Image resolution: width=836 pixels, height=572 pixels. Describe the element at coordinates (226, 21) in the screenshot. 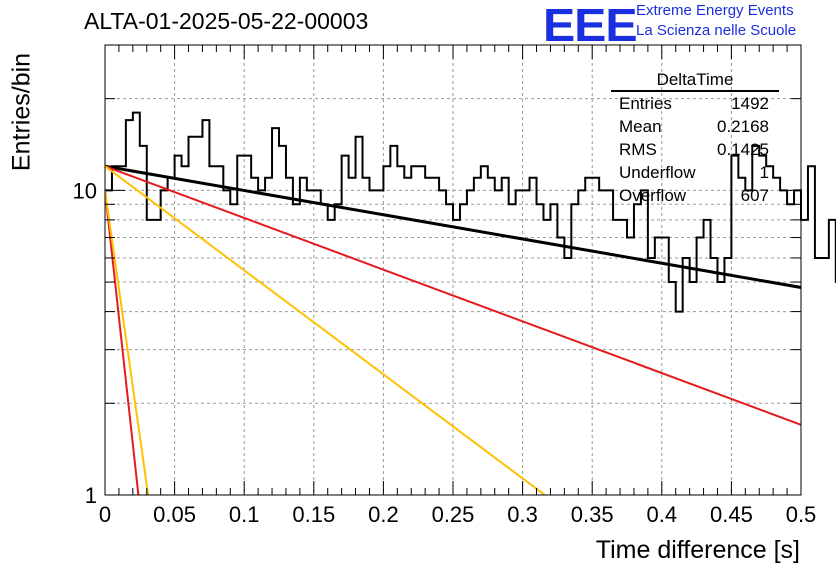

I see `chart-title: ALTA-01-2025-05-22-00003` at that location.